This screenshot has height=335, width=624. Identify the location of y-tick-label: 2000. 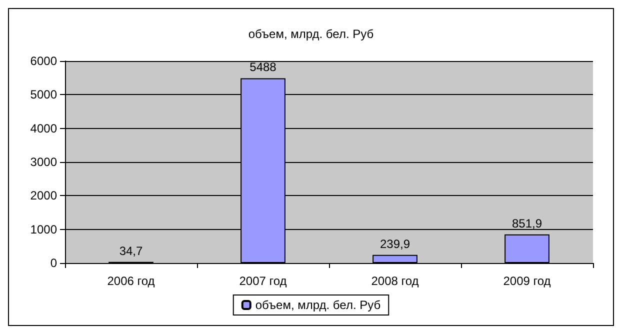
(44, 195).